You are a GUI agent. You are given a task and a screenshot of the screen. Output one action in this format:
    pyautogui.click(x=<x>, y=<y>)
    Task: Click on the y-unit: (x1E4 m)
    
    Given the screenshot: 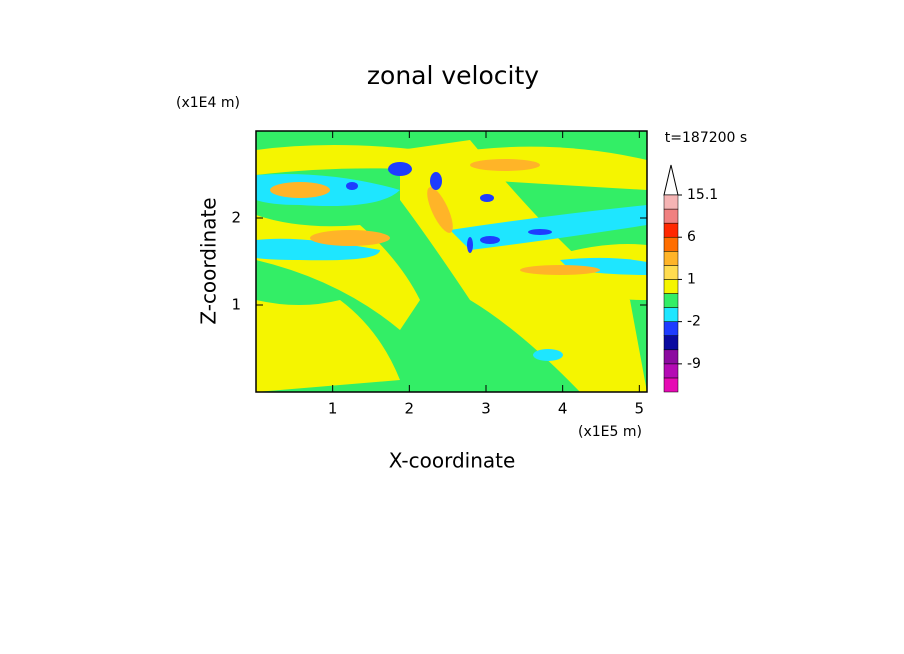 What is the action you would take?
    pyautogui.click(x=208, y=103)
    